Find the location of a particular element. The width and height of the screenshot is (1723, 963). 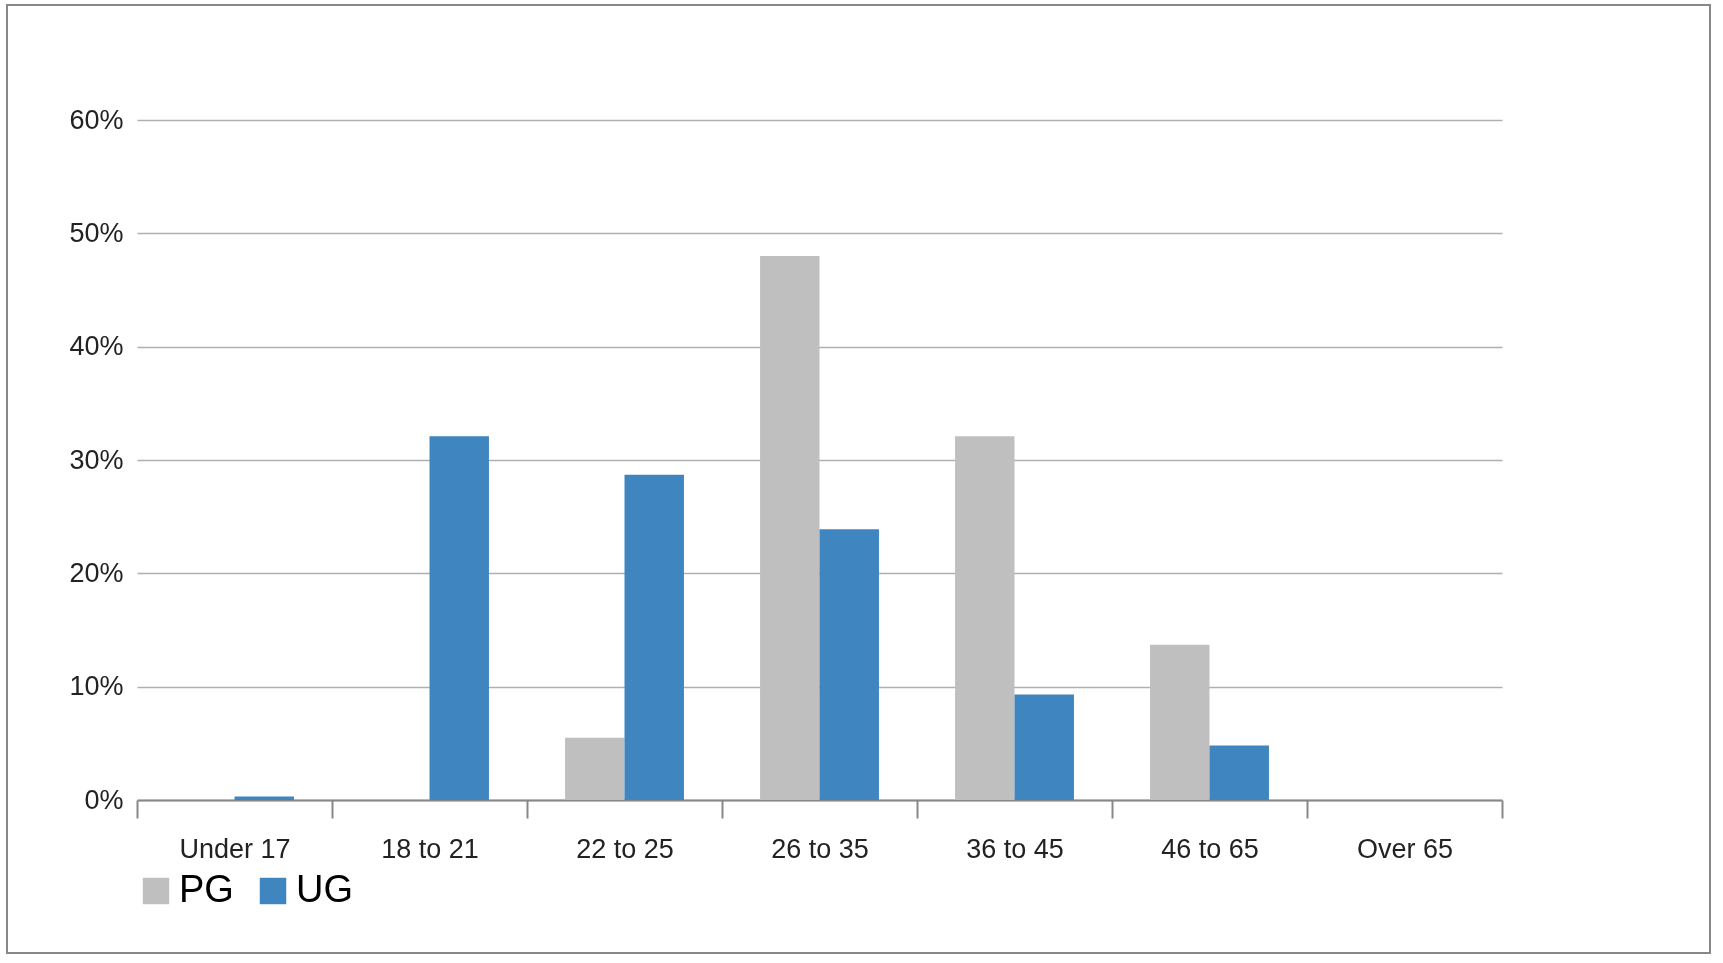

y-tick-label: 10% is located at coordinates (96, 686).